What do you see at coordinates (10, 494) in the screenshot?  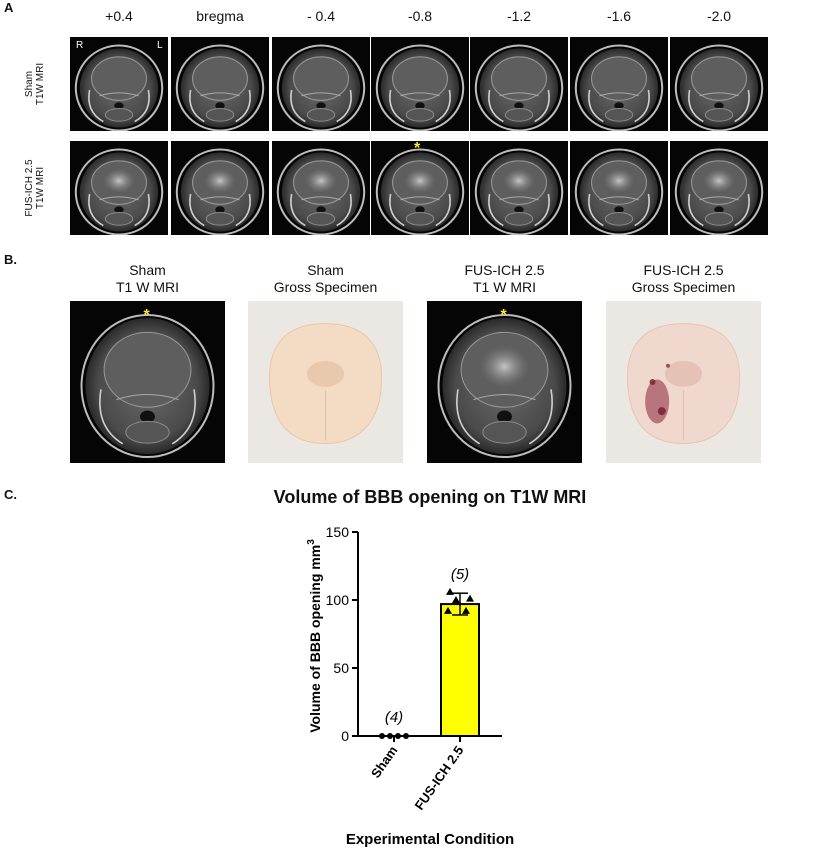 I see `panel-c-label: C.` at bounding box center [10, 494].